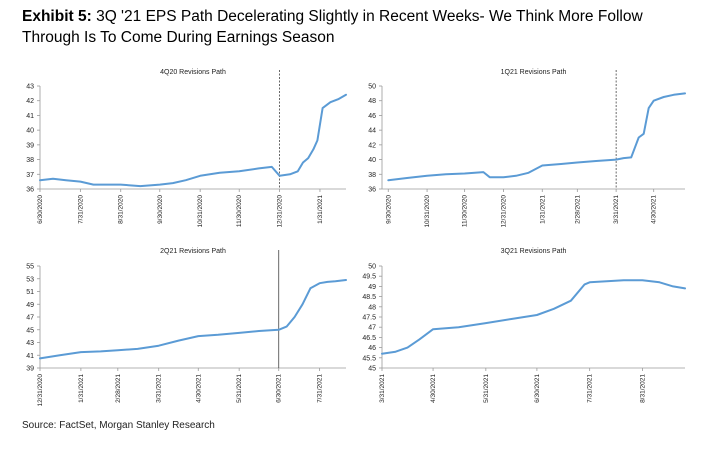 This screenshot has height=451, width=705. Describe the element at coordinates (369, 358) in the screenshot. I see `y-tick-label: 45.5` at that location.